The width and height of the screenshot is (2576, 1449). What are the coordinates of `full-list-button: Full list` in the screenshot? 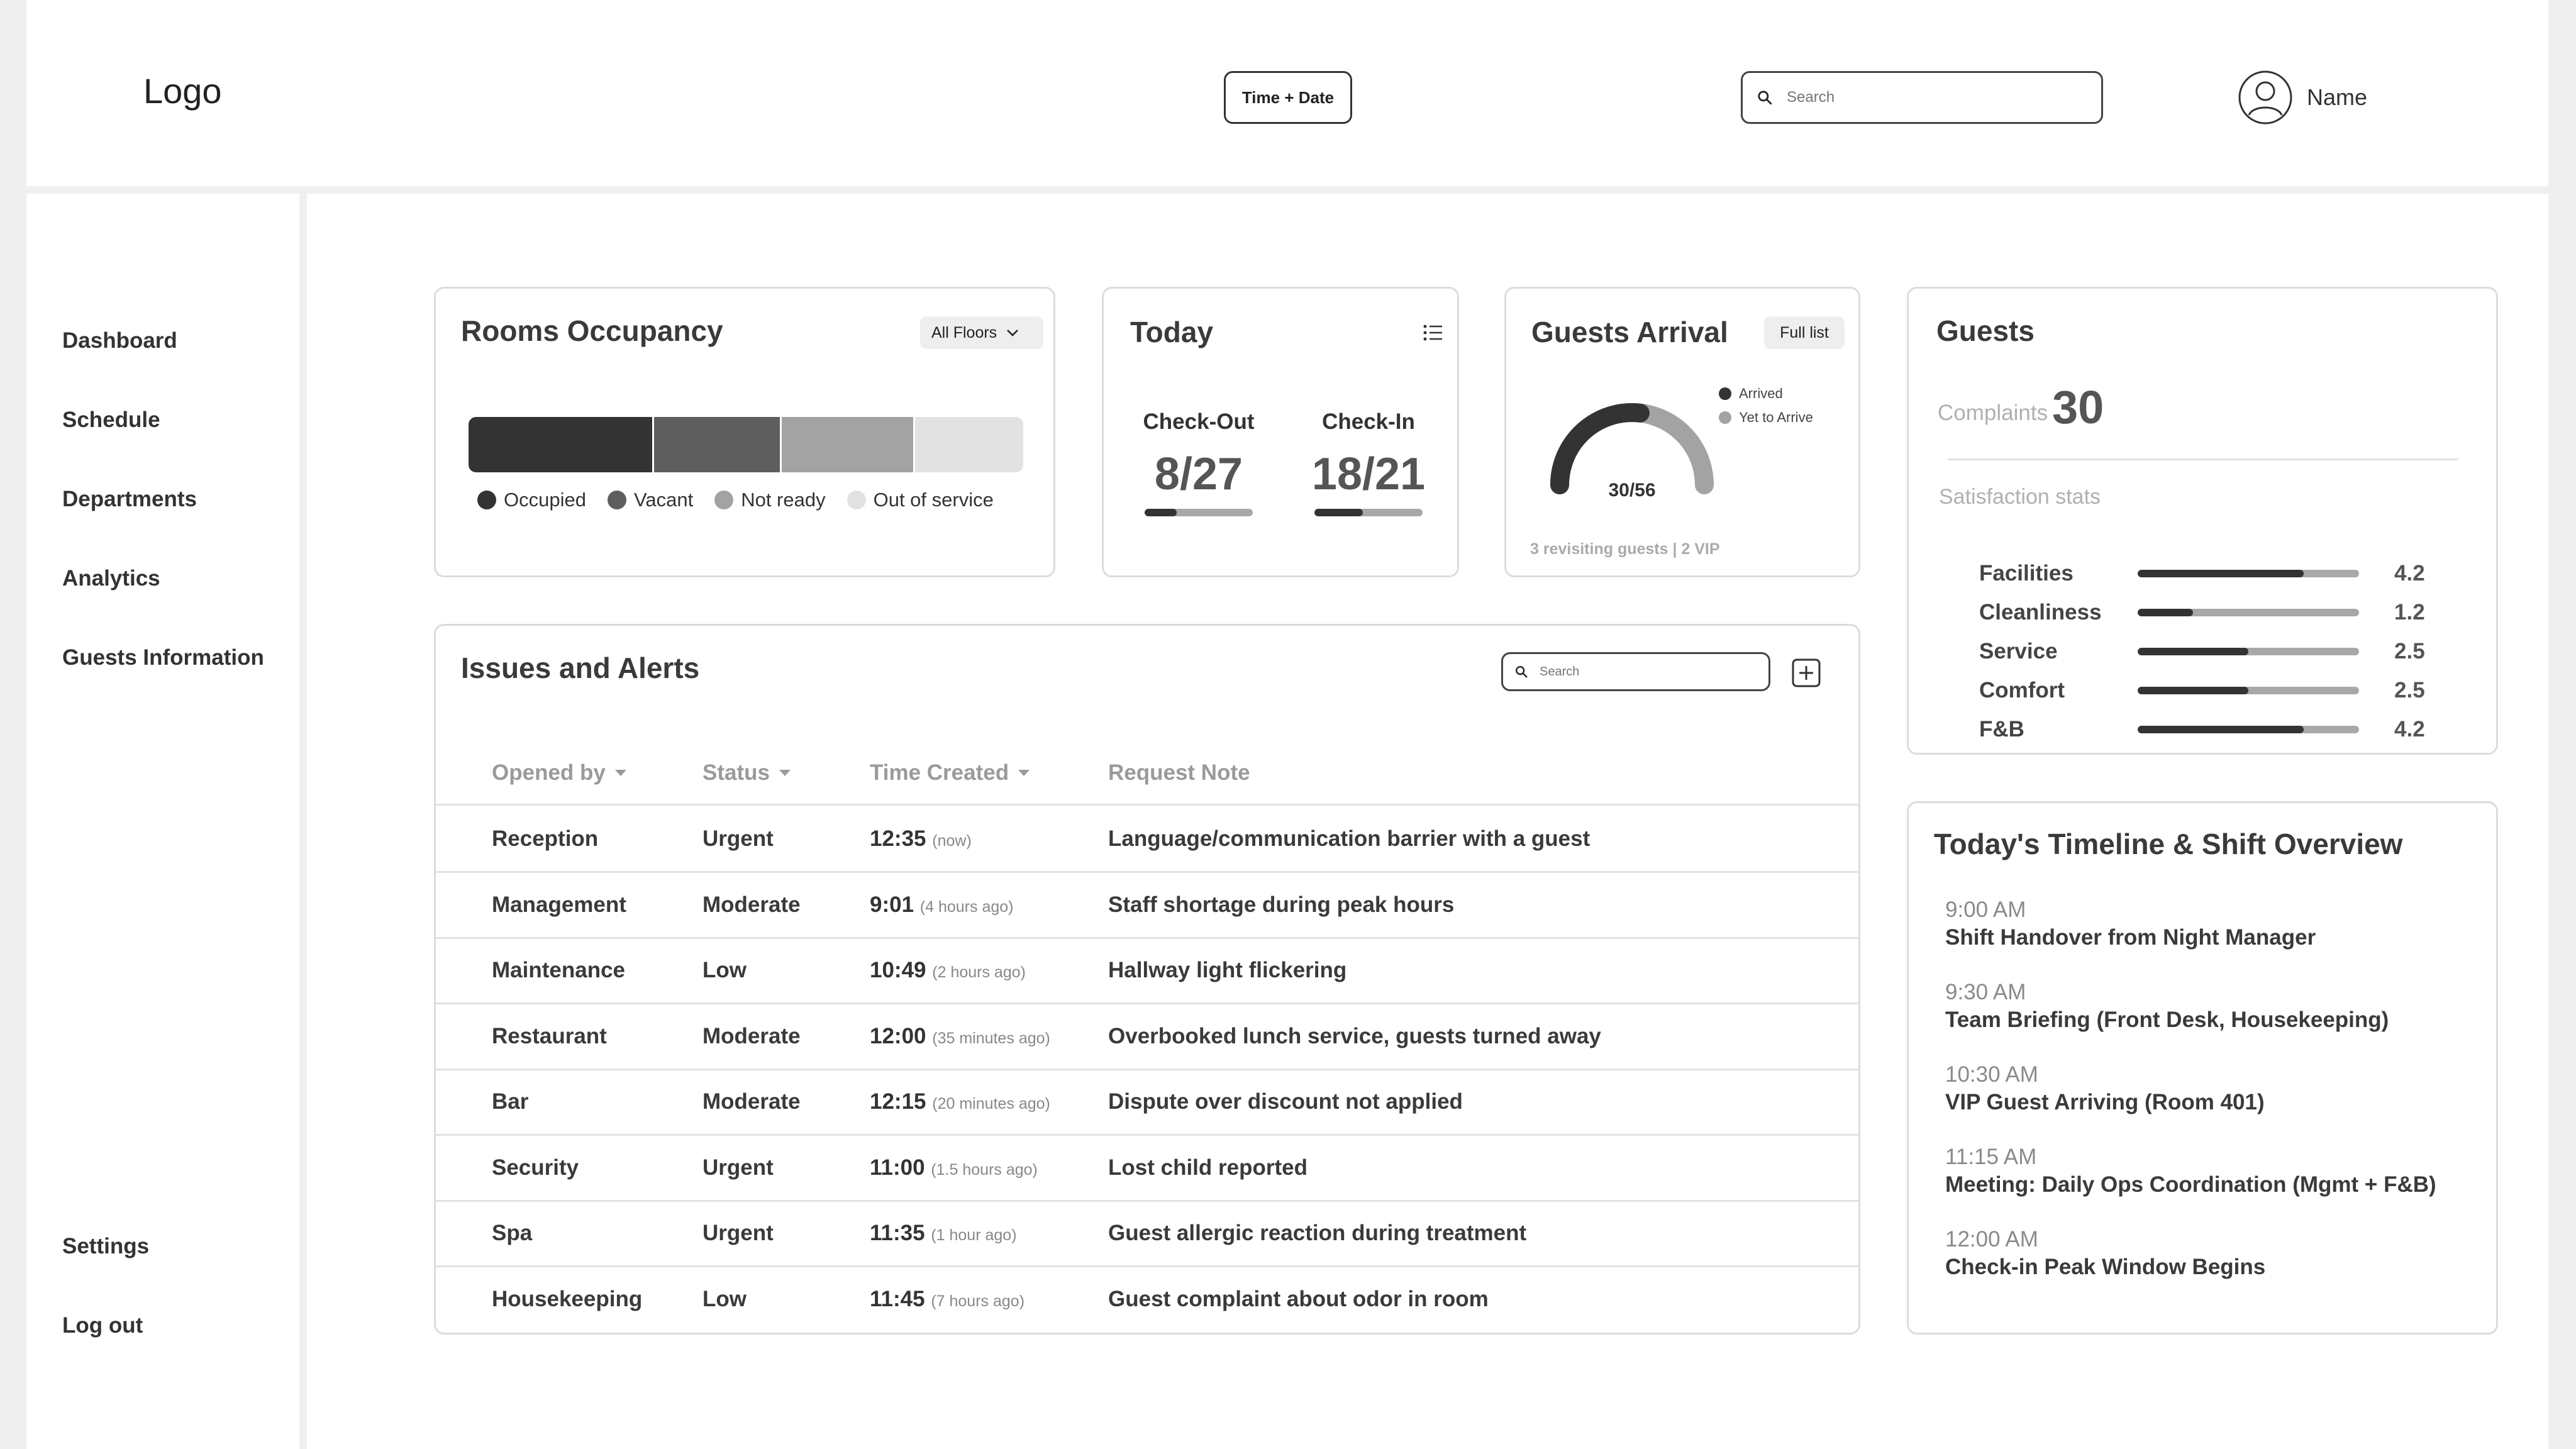 It's located at (1804, 332).